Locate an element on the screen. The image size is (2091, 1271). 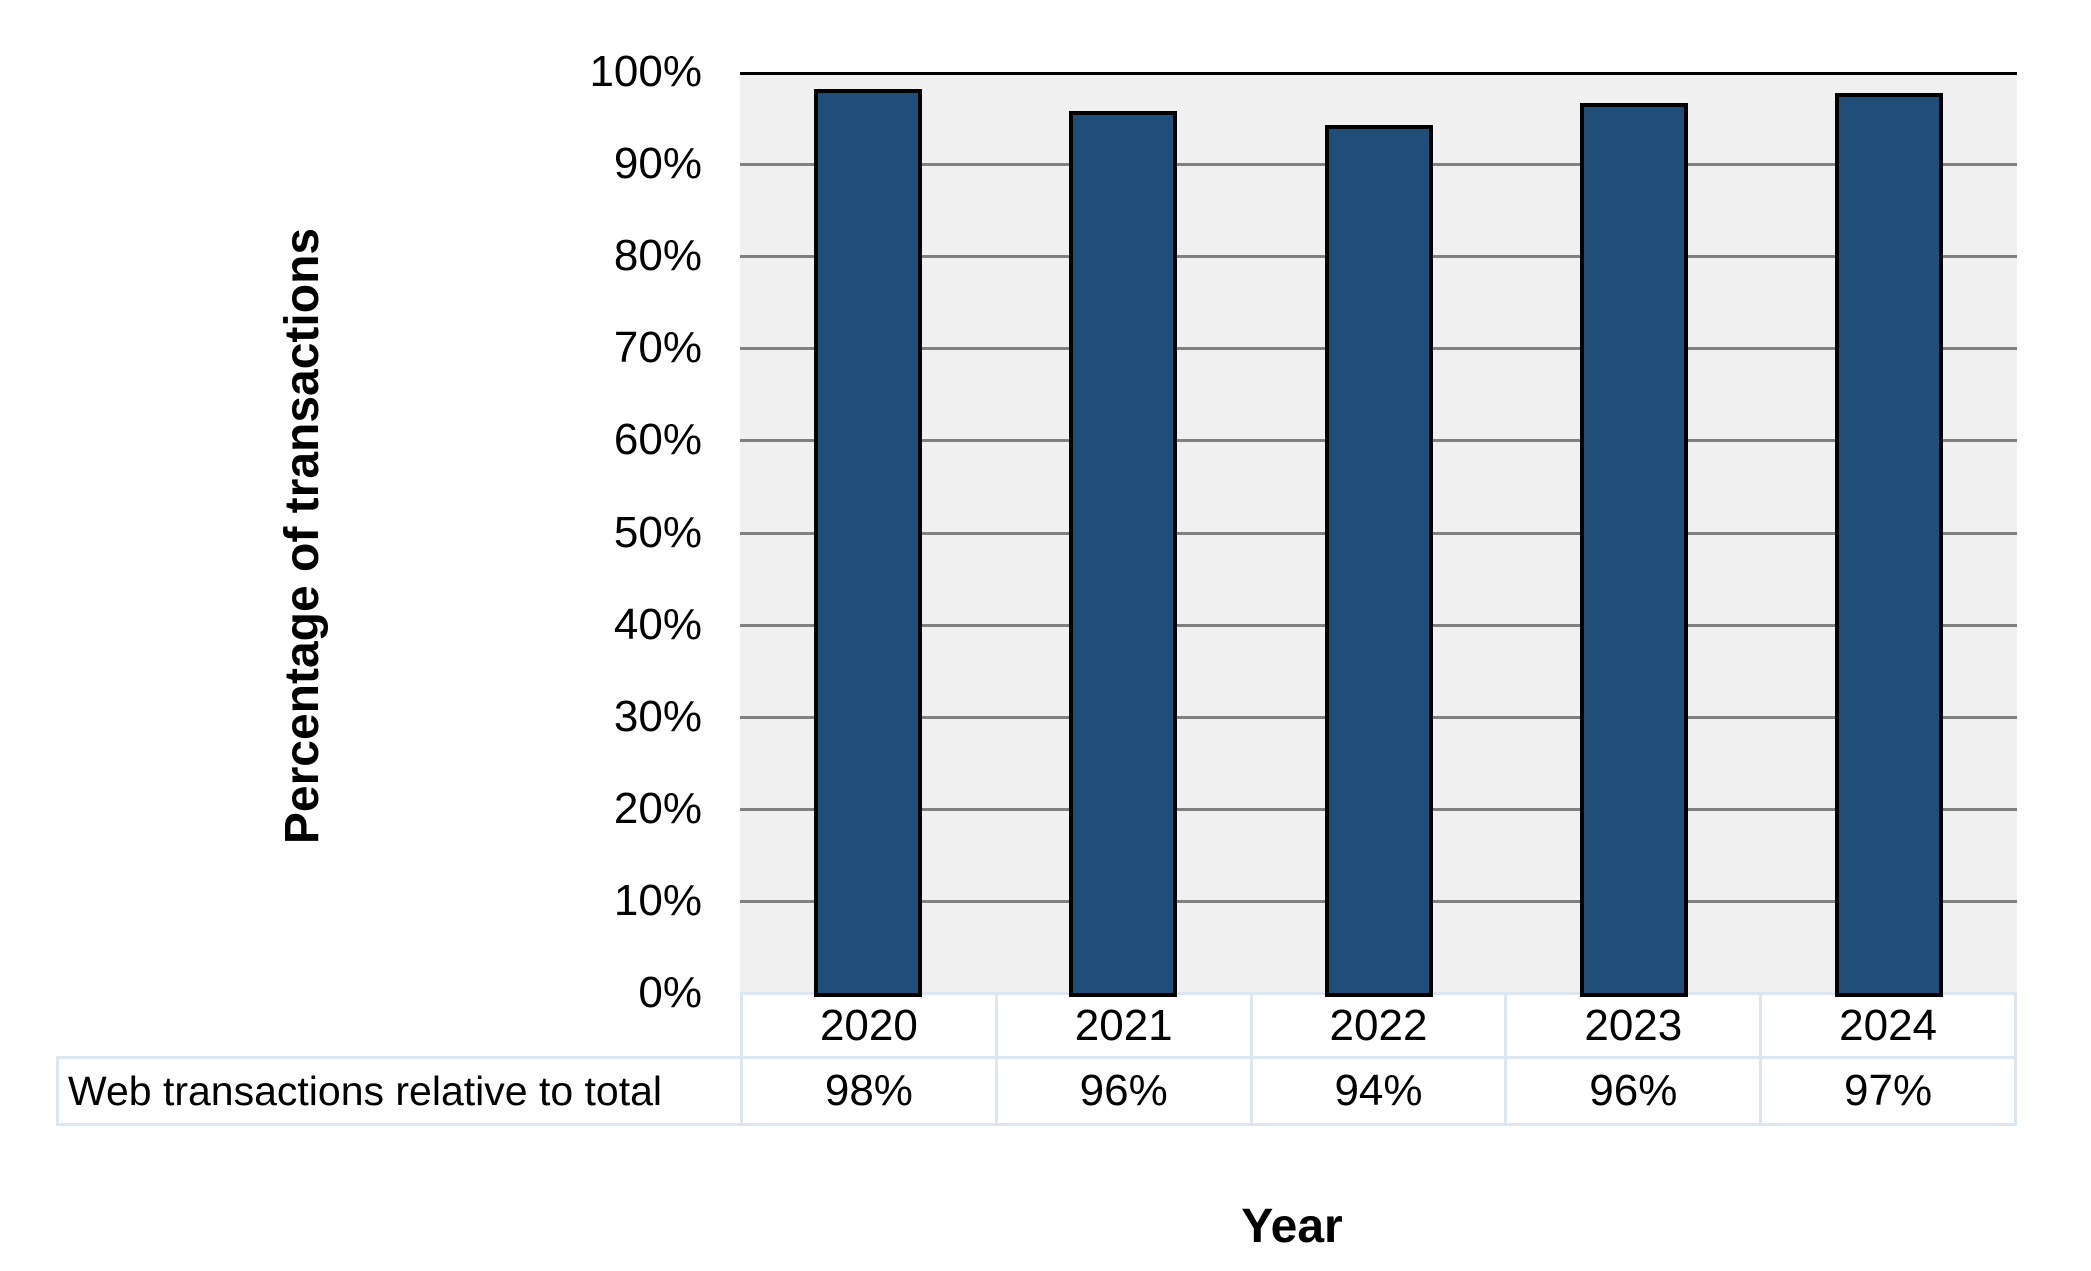
year-cell: 2022 is located at coordinates (1377, 1025).